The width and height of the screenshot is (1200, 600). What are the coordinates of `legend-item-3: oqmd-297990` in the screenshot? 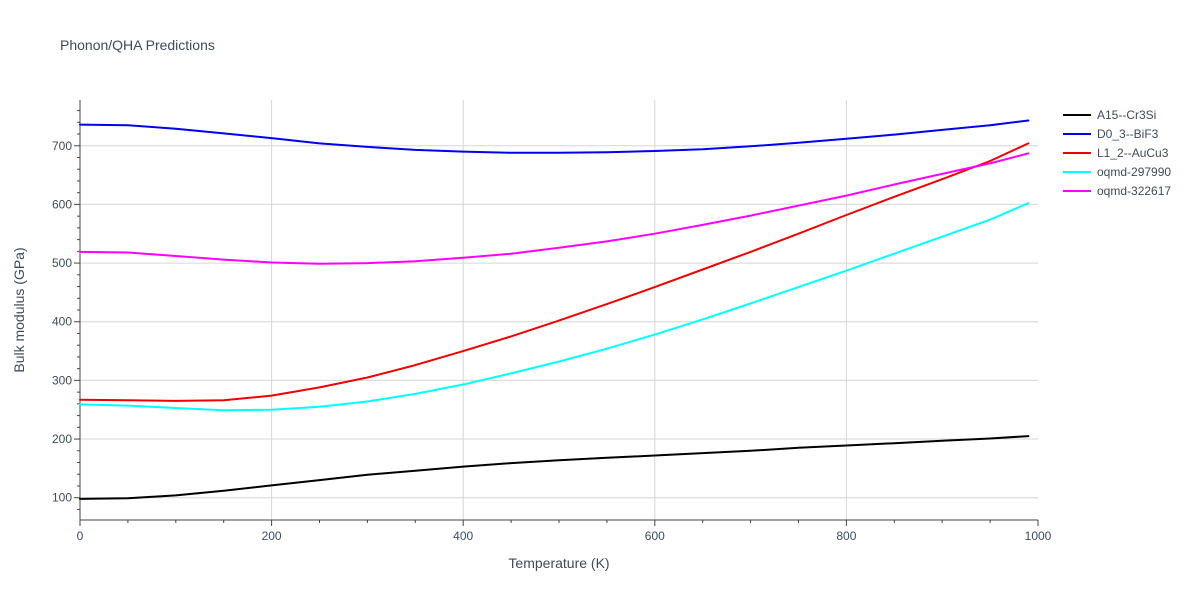 It's located at (1117, 172).